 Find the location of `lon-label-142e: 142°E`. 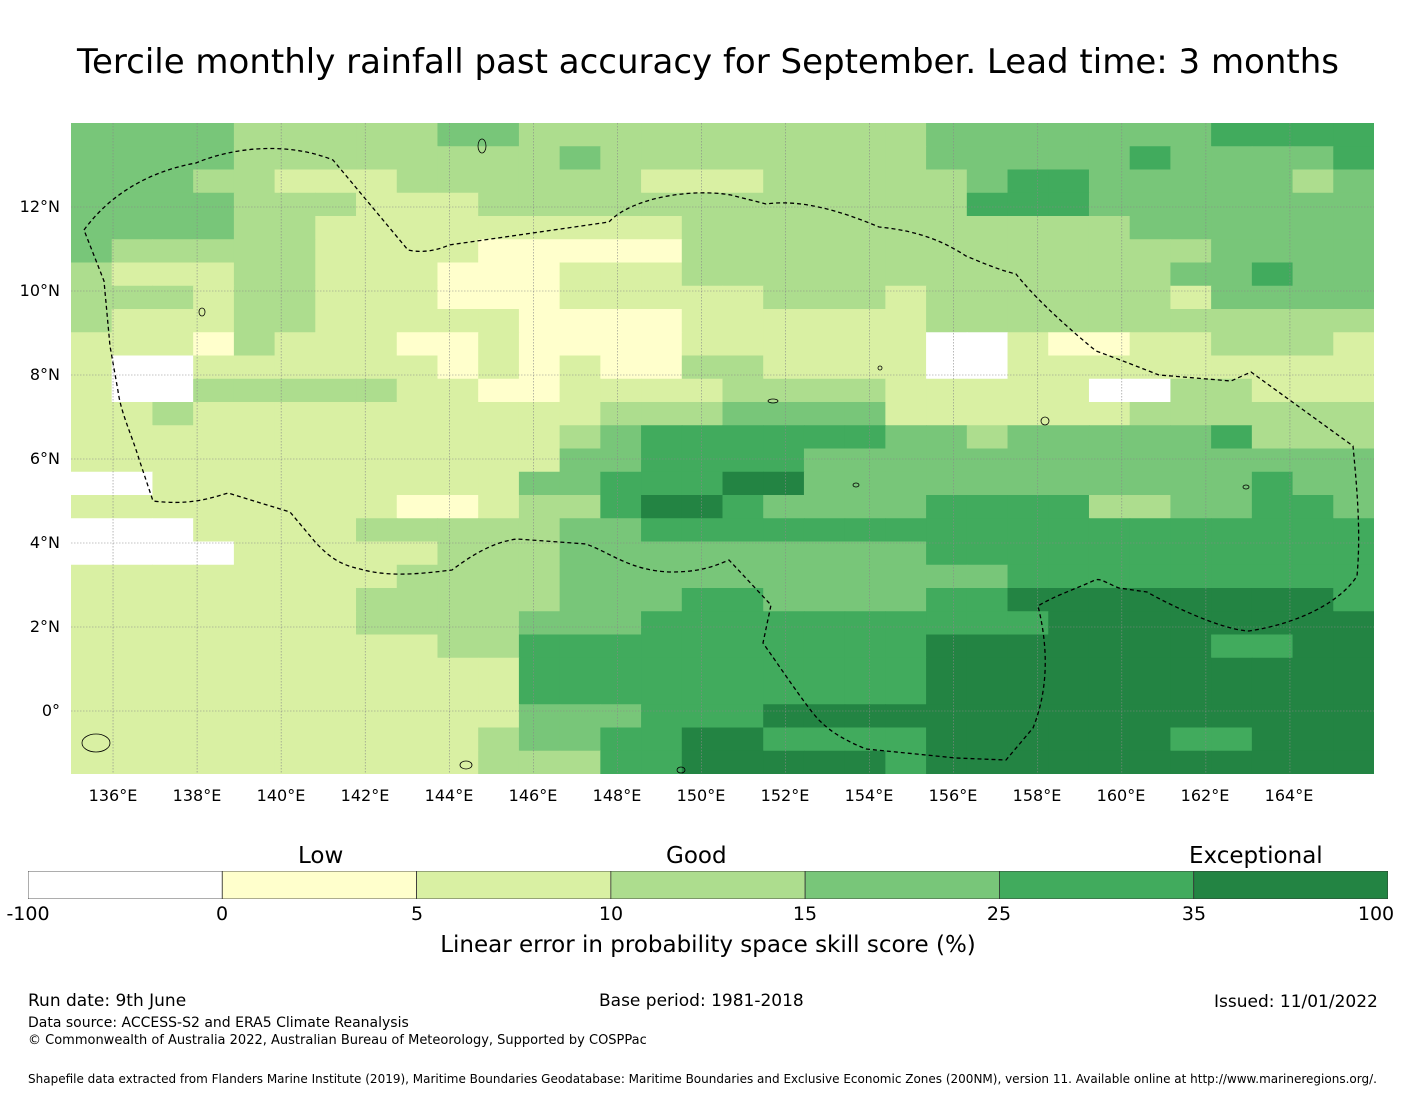

lon-label-142e: 142°E is located at coordinates (365, 795).